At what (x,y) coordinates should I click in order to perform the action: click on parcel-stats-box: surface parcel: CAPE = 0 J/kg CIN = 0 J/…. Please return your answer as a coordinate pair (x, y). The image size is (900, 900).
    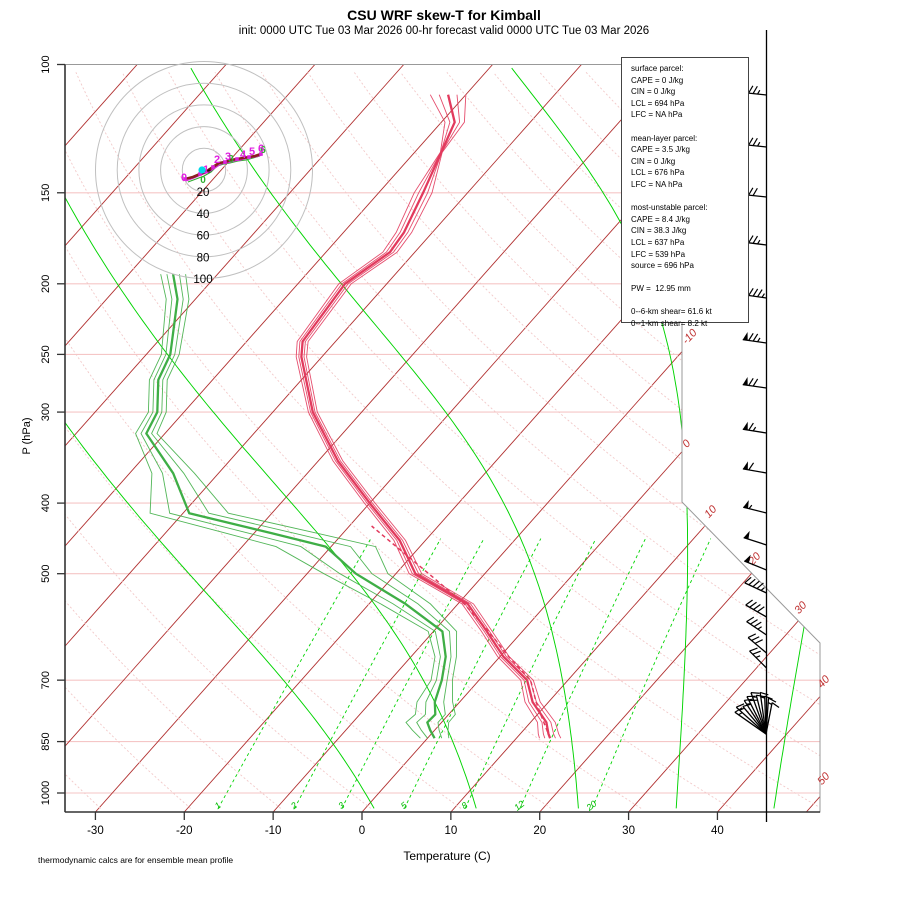
    Looking at the image, I should click on (685, 192).